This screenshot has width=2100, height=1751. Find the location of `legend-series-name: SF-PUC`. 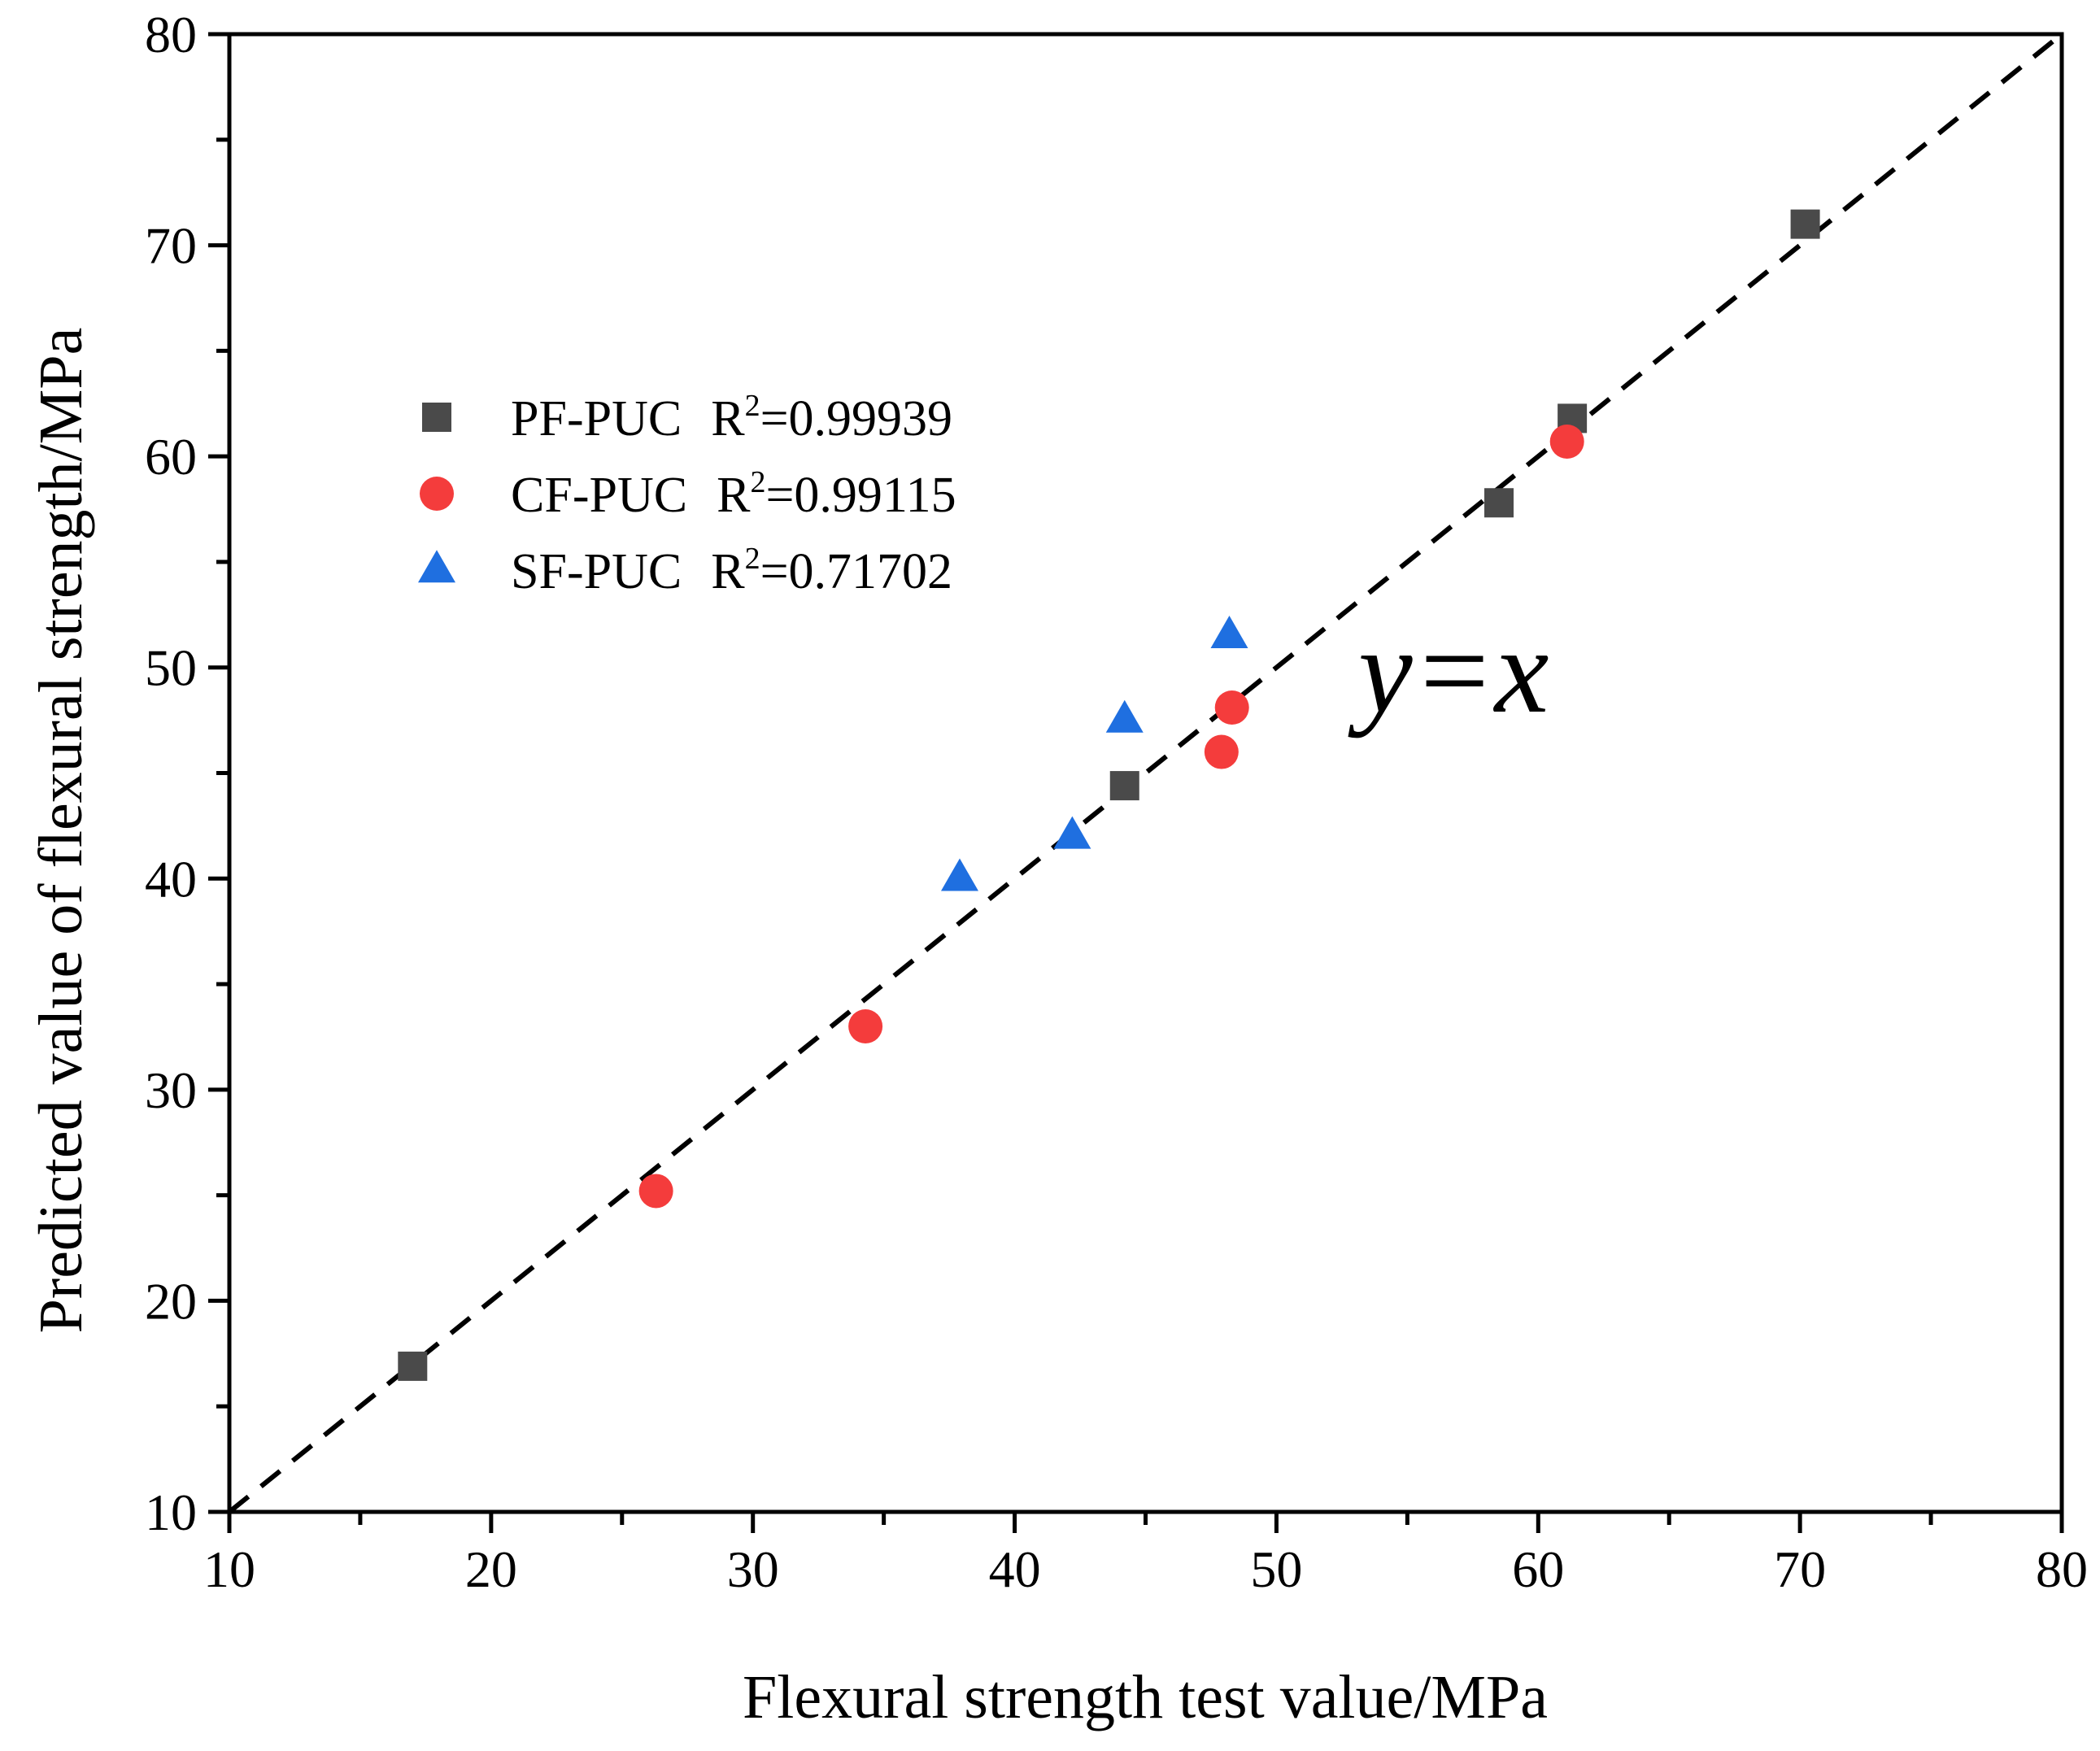

legend-series-name: SF-PUC is located at coordinates (596, 572).